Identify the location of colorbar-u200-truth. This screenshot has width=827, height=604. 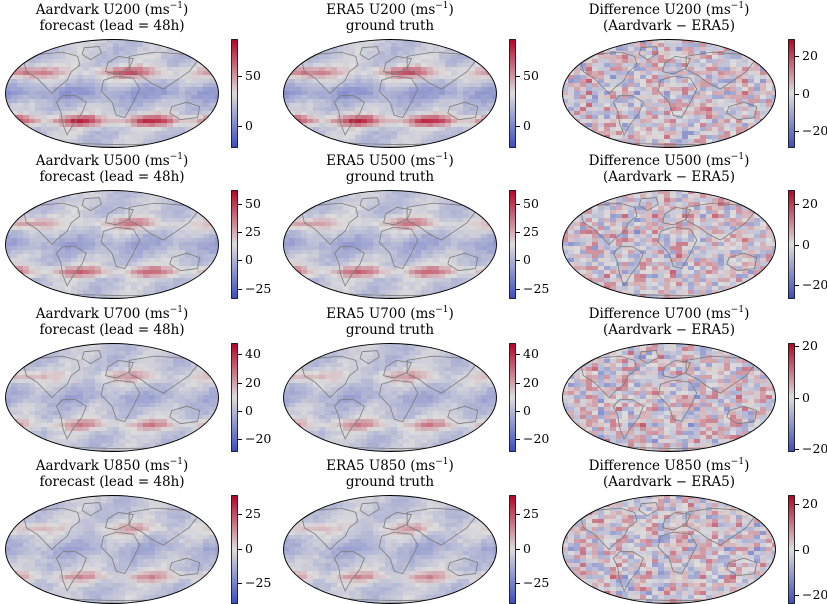
(512, 93).